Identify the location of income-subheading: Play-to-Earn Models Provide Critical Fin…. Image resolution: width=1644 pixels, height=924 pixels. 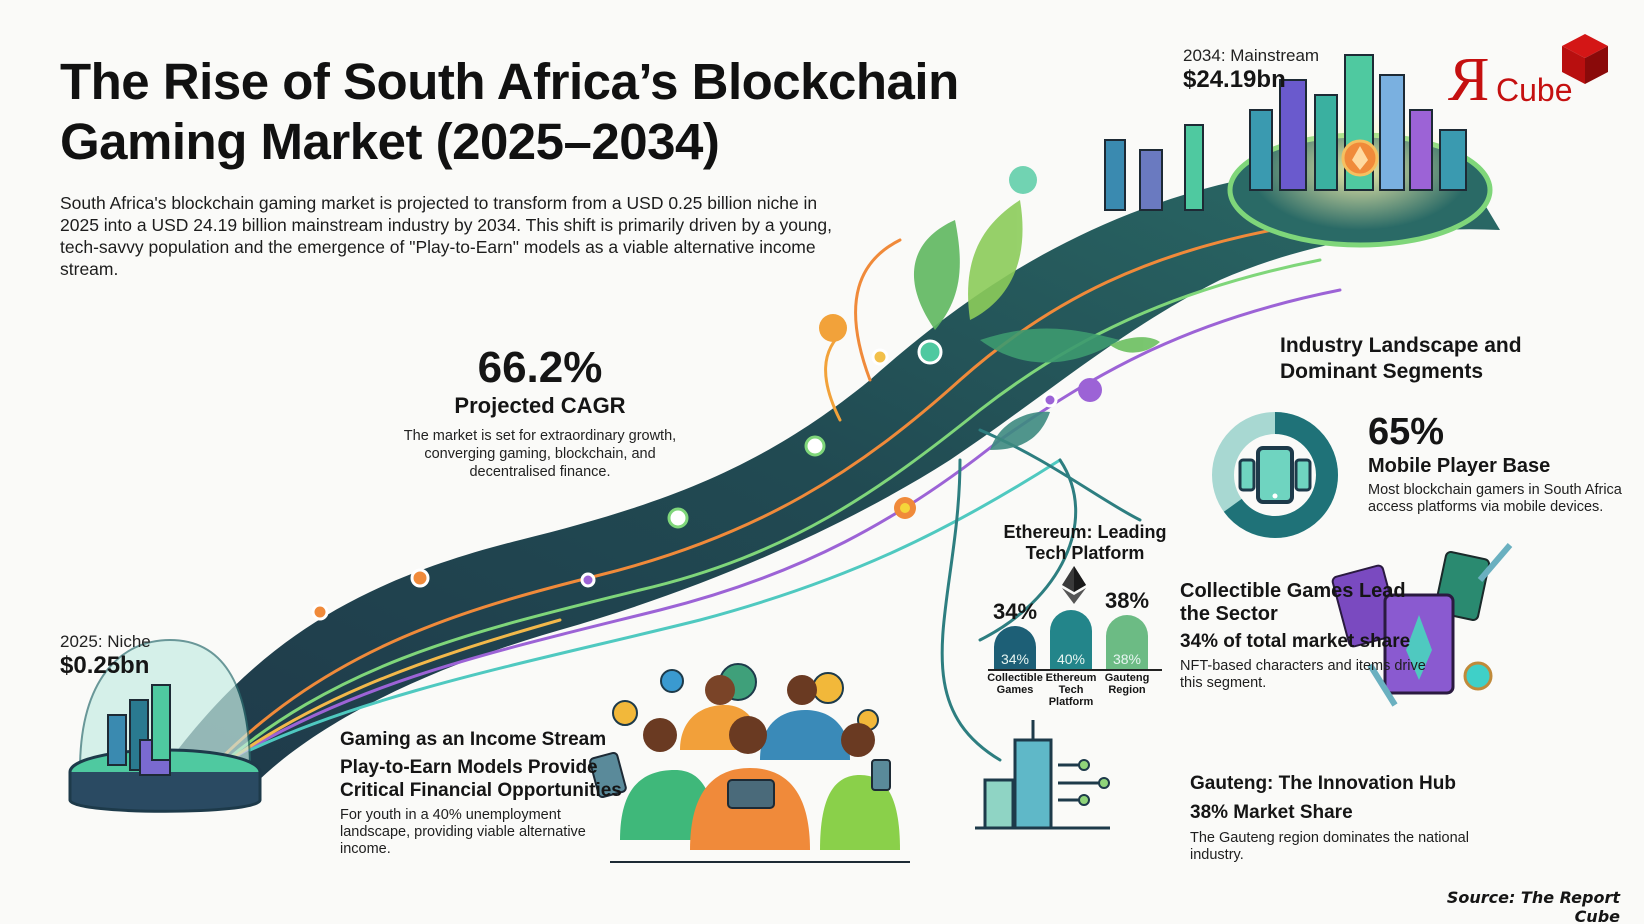
(481, 779).